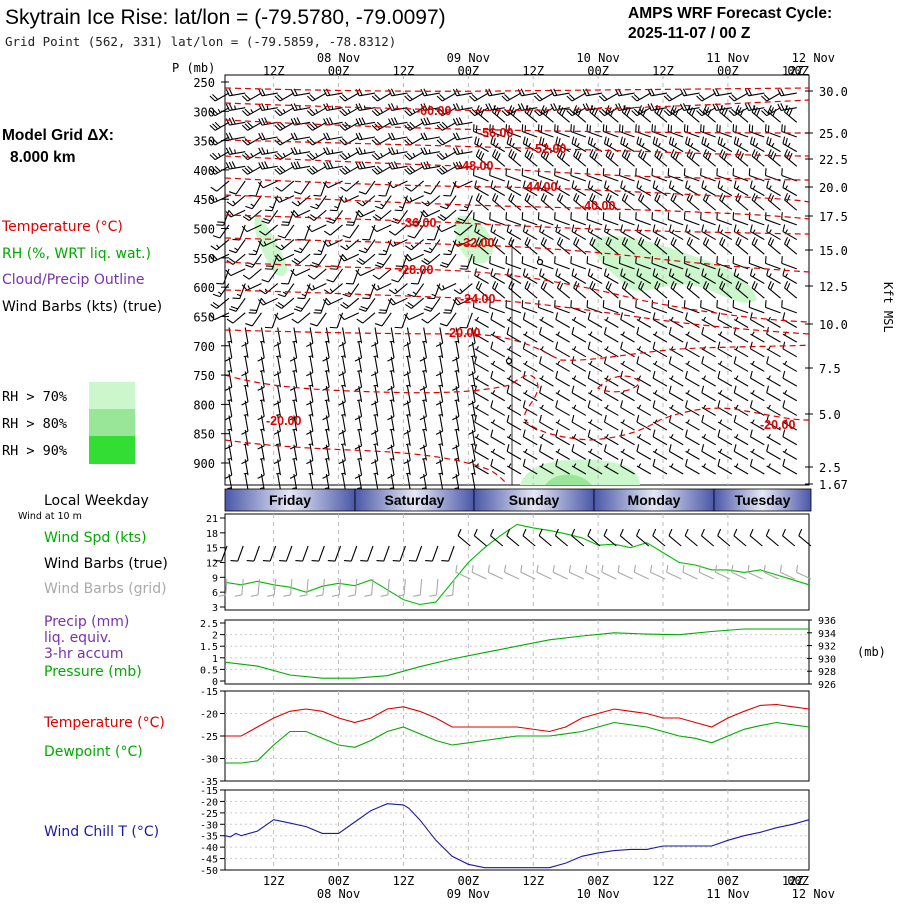 The image size is (900, 905). Describe the element at coordinates (827, 672) in the screenshot. I see `y-tick-label: 928` at that location.